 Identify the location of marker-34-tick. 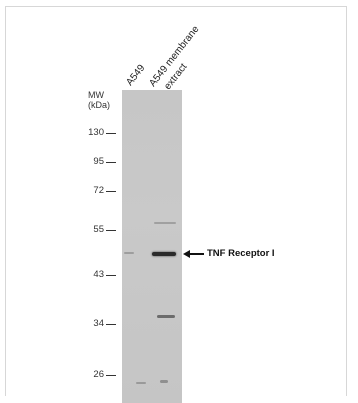
(111, 324).